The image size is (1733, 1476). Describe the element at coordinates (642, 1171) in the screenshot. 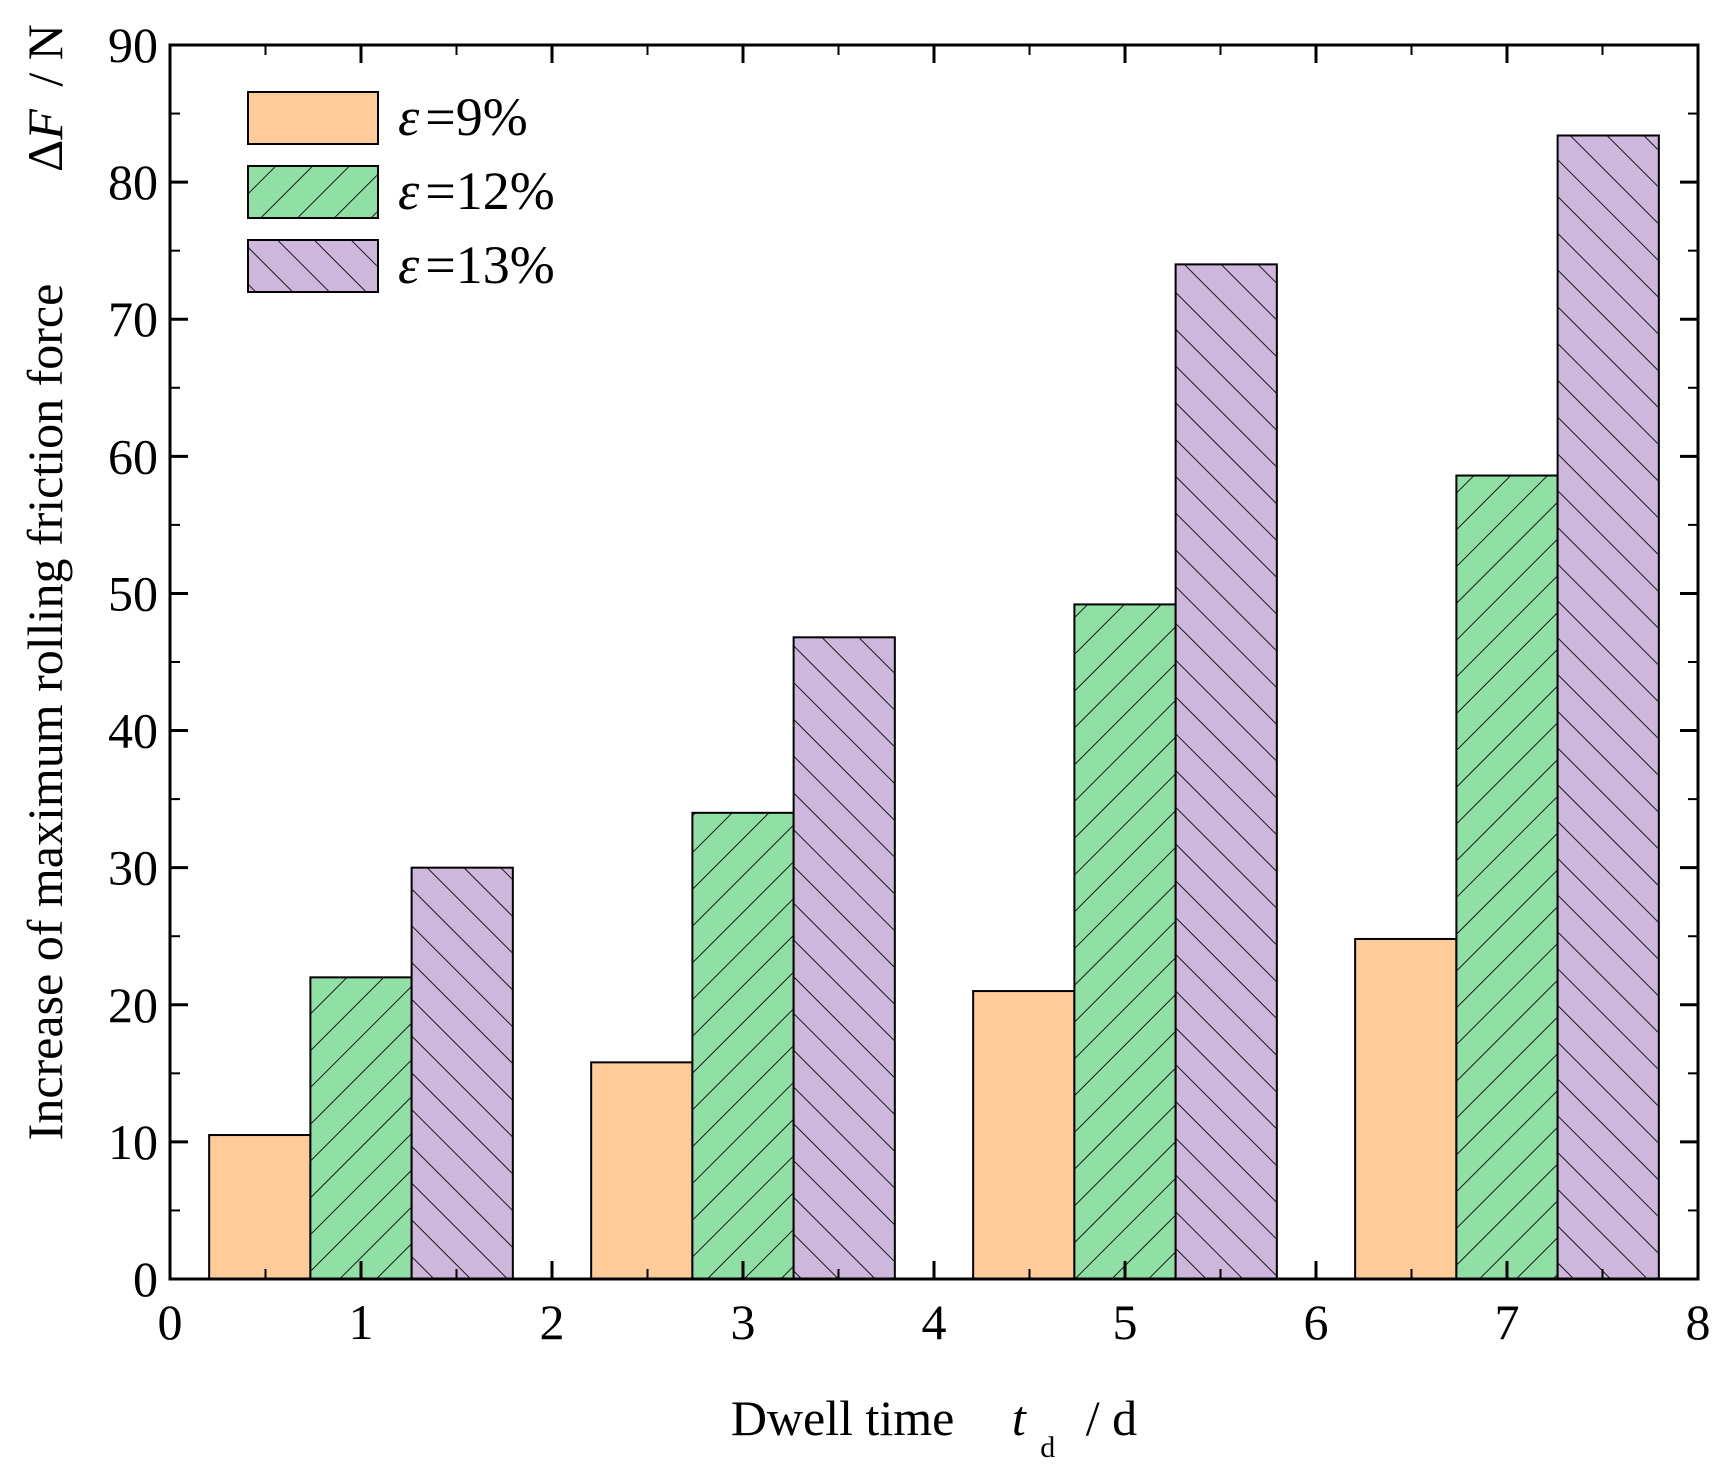

I see `bar-9pct-x3` at that location.